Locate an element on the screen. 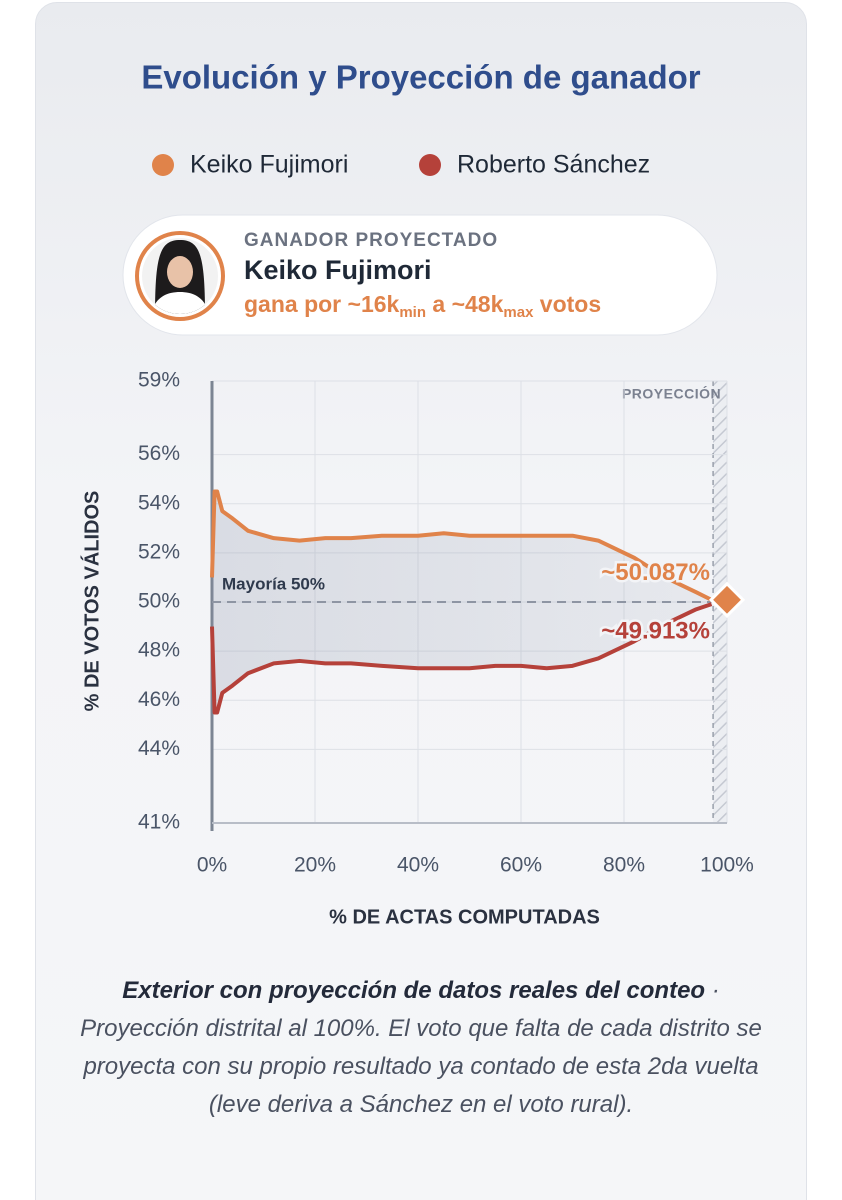 The image size is (842, 1200). legend: Keiko Fujimori Roberto Sánchez is located at coordinates (401, 165).